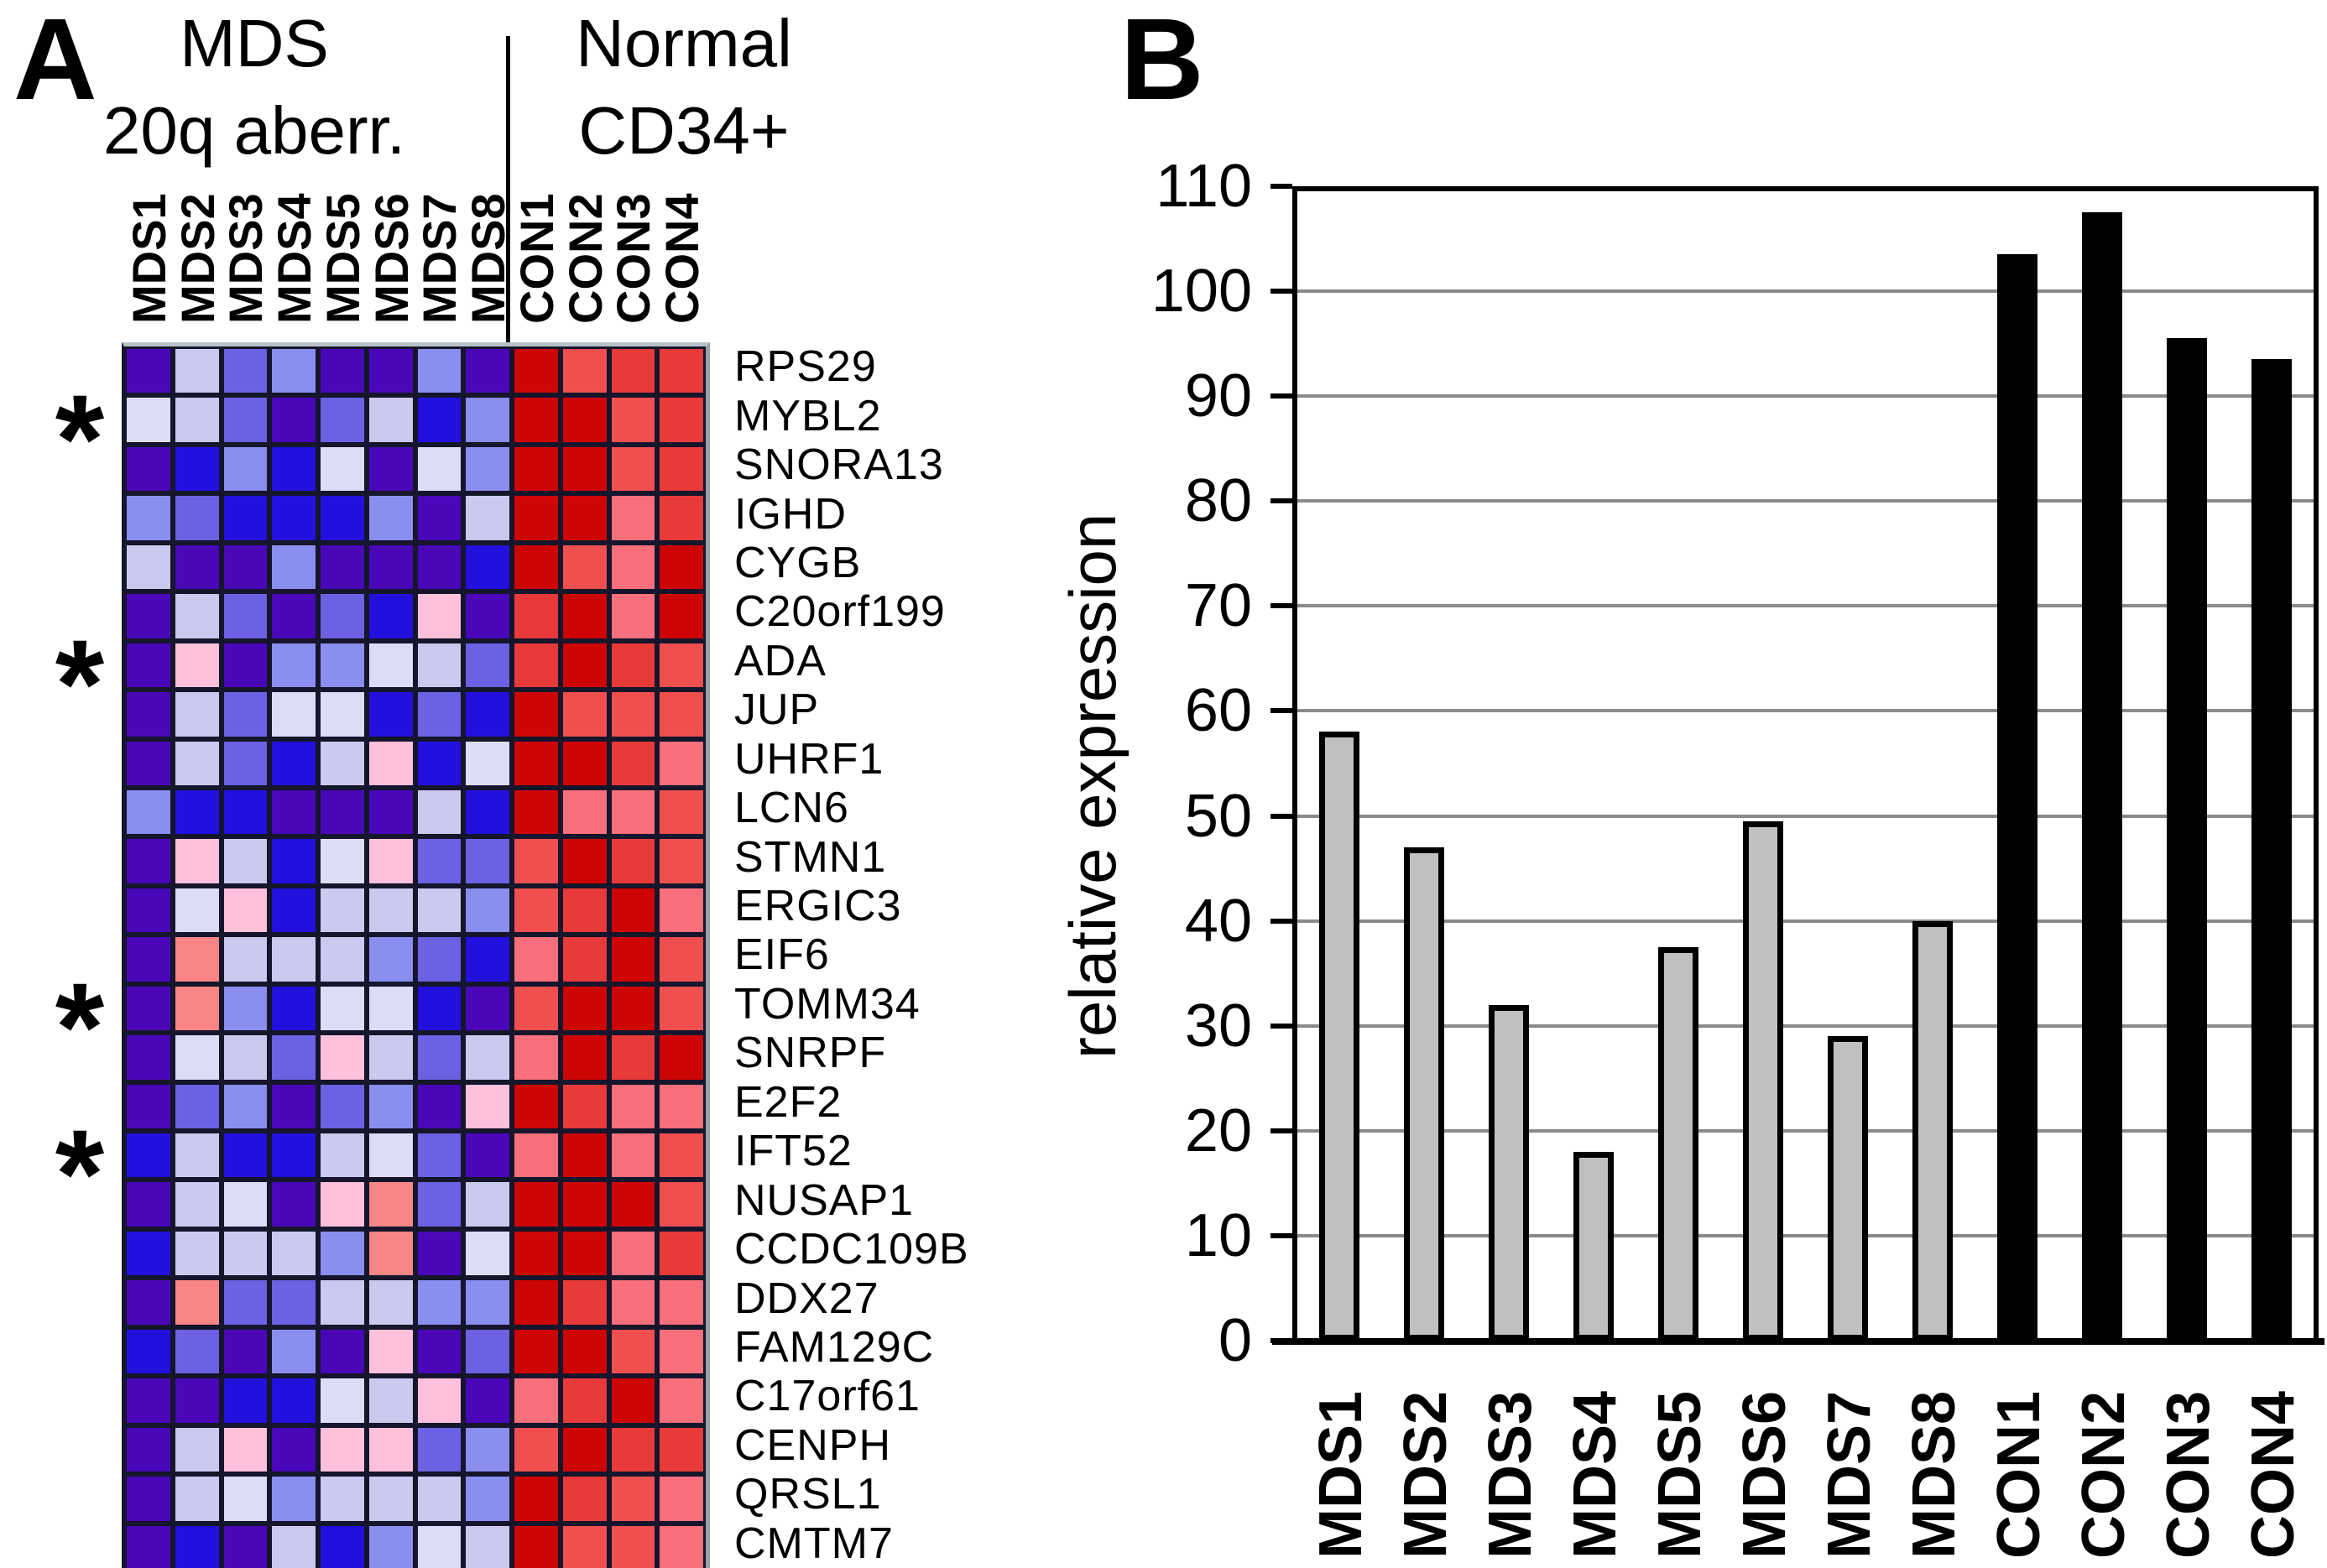 The image size is (2327, 1568). What do you see at coordinates (827, 1397) in the screenshot?
I see `gene-label: C17orf61` at bounding box center [827, 1397].